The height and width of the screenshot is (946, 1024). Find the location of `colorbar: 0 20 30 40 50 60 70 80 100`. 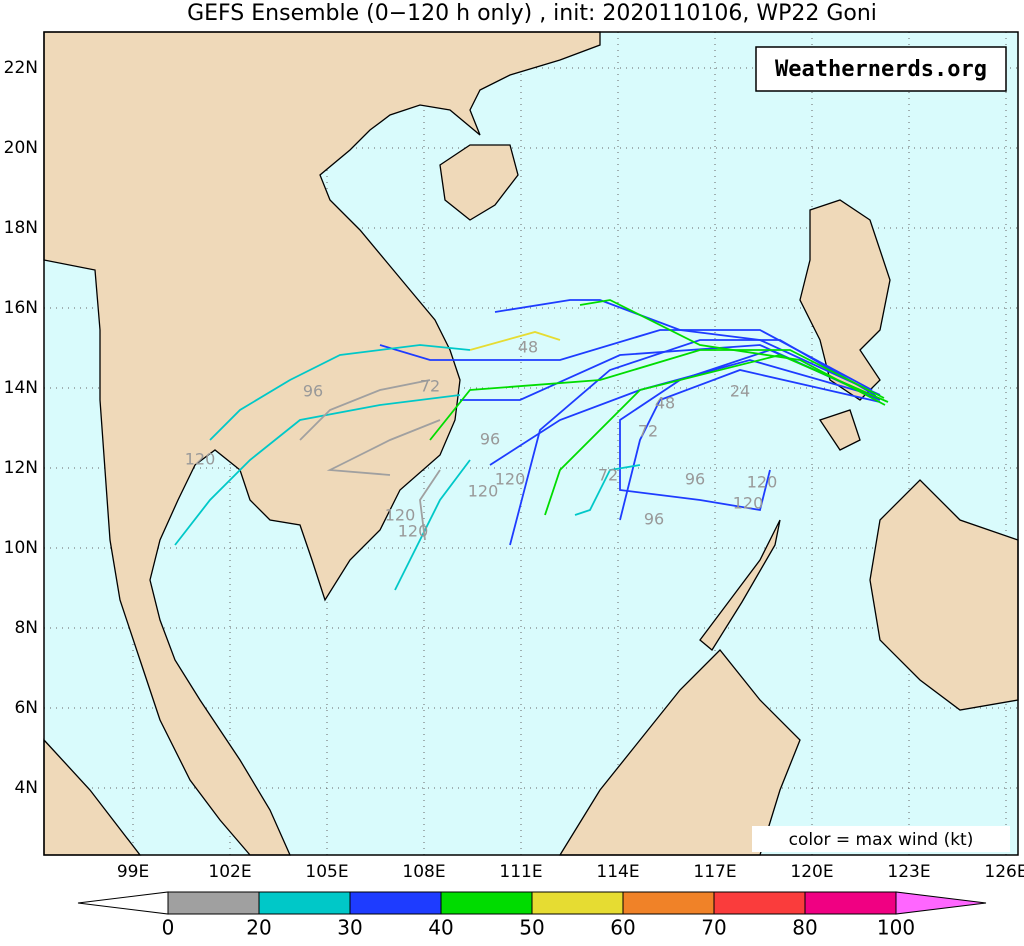

colorbar: 0 20 30 40 50 60 70 80 100 is located at coordinates (532, 915).